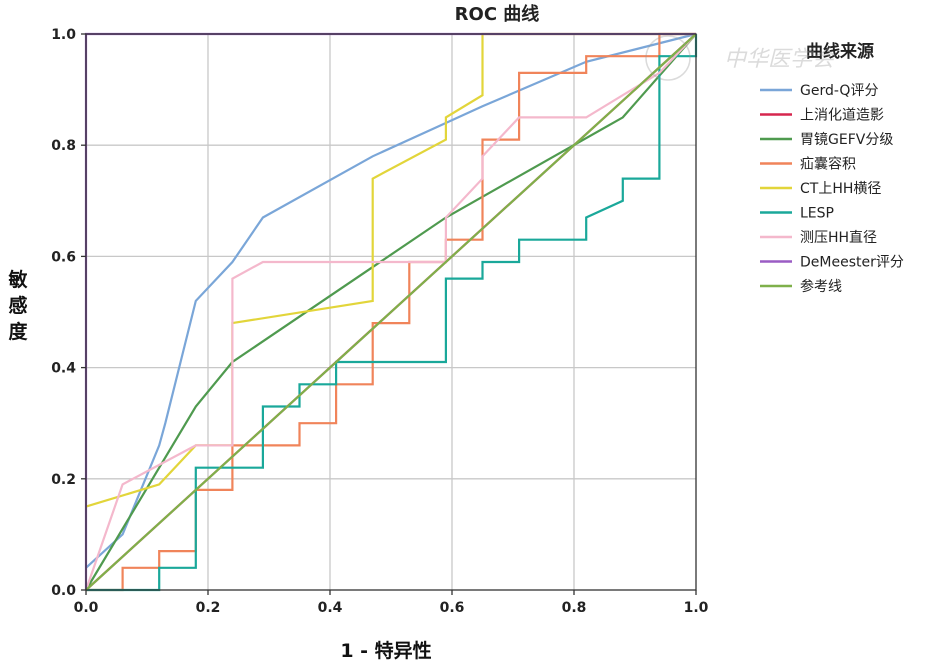 The height and width of the screenshot is (665, 946). Describe the element at coordinates (497, 14) in the screenshot. I see `chart-title: ROC 曲线` at that location.